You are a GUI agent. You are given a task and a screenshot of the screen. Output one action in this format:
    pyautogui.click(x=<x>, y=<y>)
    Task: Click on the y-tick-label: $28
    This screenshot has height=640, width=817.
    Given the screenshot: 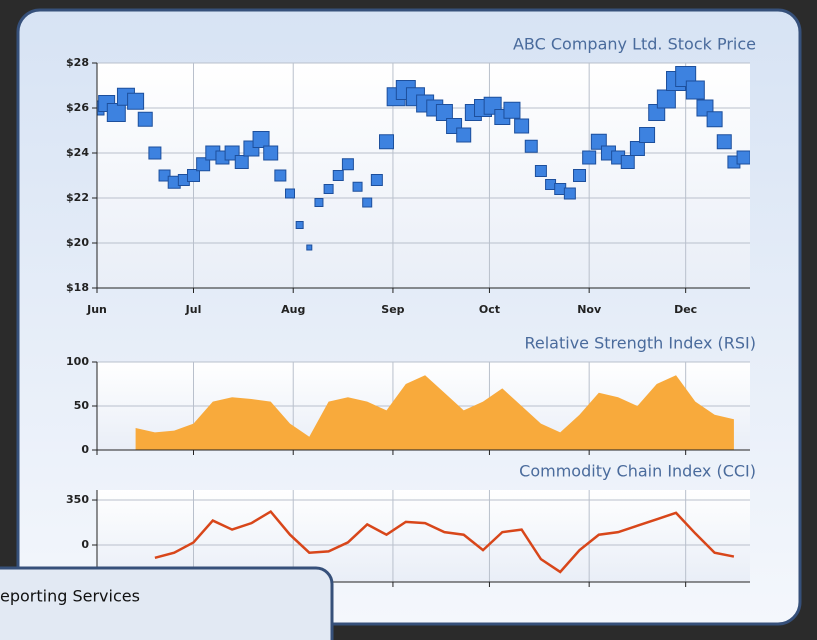 What is the action you would take?
    pyautogui.click(x=77, y=62)
    